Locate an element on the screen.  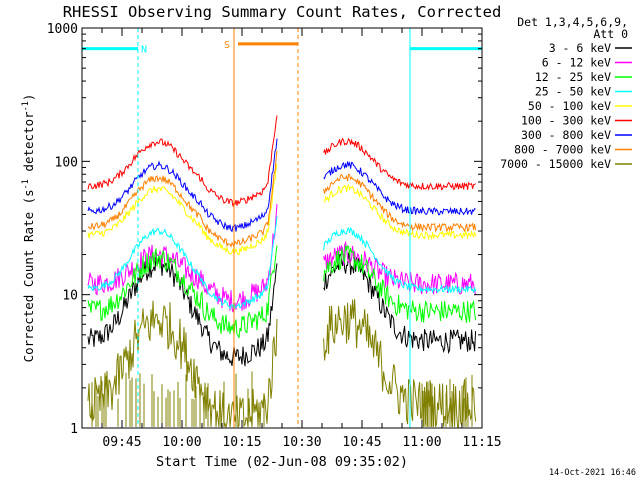
series-25-50-kev is located at coordinates (282, 263).